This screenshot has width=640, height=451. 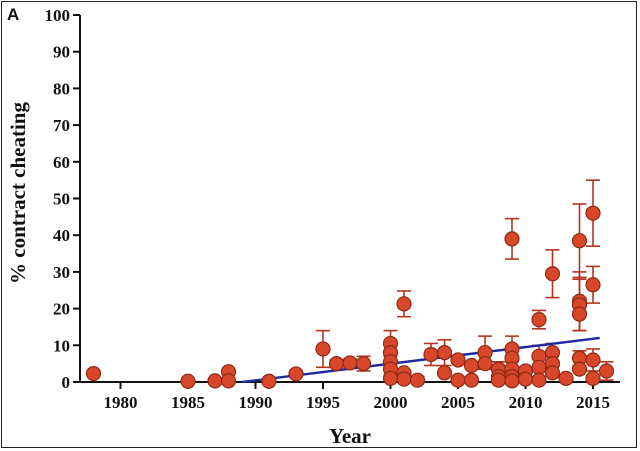 I want to click on x-tick-label: 1980, so click(x=121, y=402).